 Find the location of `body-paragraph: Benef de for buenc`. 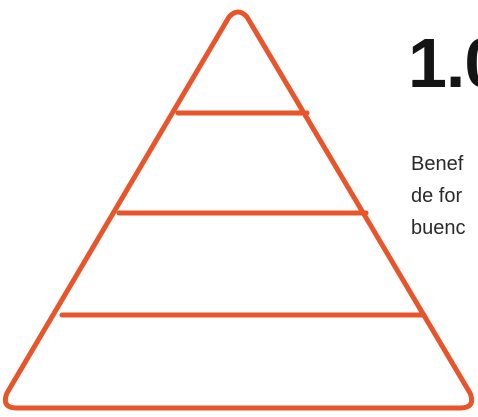

body-paragraph: Benef de for buenc is located at coordinates (438, 196).